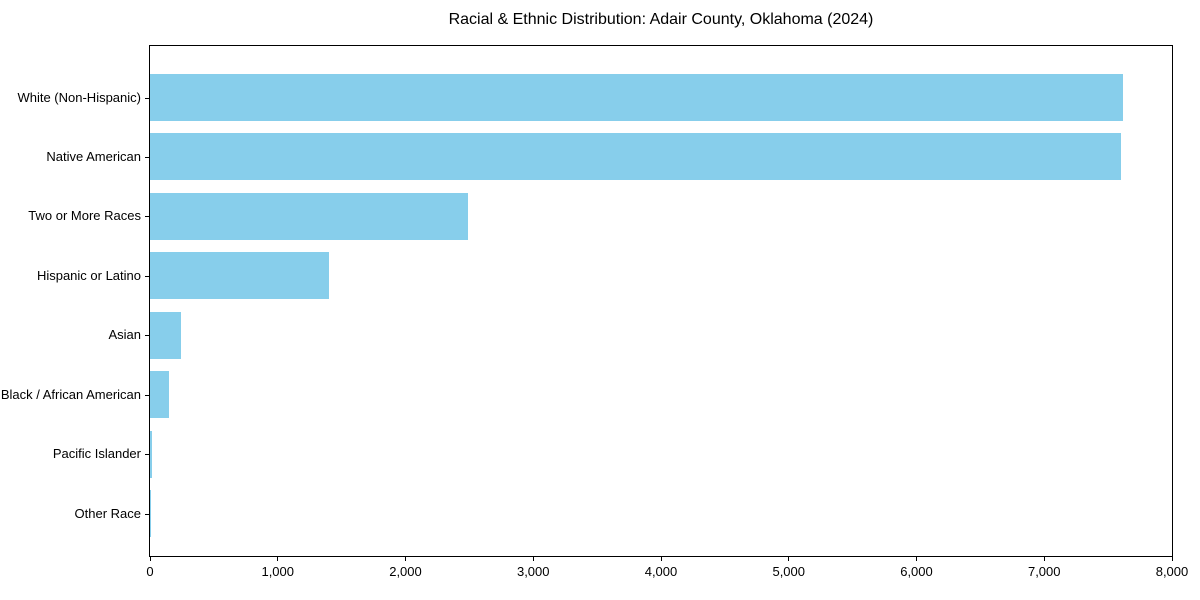 Image resolution: width=1200 pixels, height=600 pixels. Describe the element at coordinates (150, 571) in the screenshot. I see `x-tick-label: 0` at that location.